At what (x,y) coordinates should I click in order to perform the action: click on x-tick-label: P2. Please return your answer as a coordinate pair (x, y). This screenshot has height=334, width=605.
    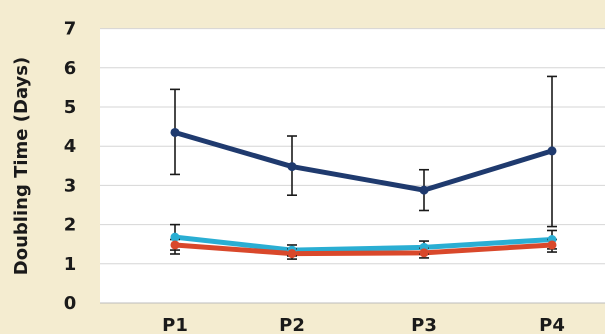
    Looking at the image, I should click on (292, 324).